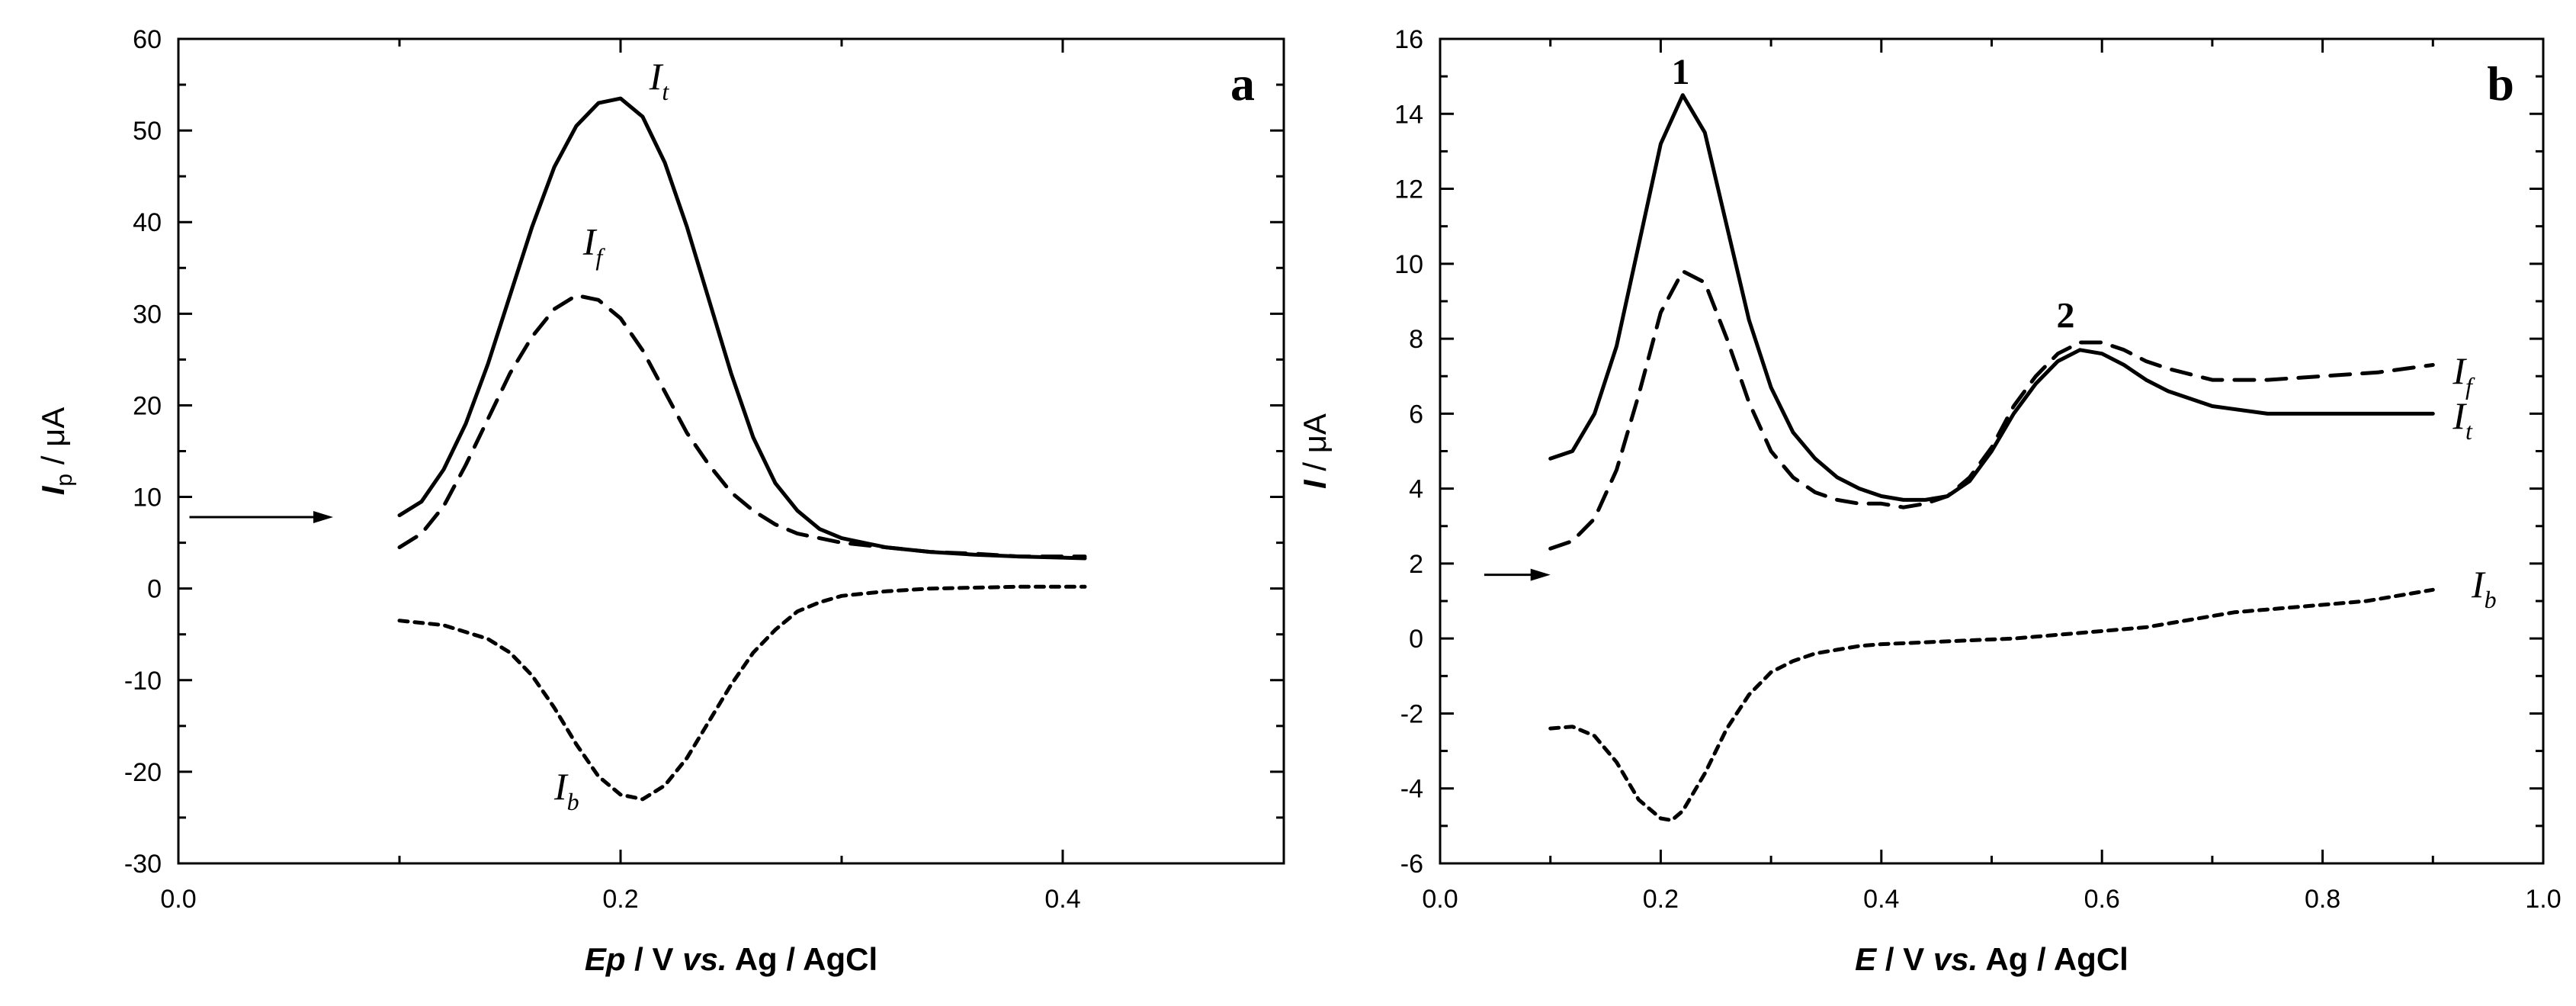 This screenshot has height=1006, width=2576. Describe the element at coordinates (1242, 83) in the screenshot. I see `panel-letter: a` at that location.